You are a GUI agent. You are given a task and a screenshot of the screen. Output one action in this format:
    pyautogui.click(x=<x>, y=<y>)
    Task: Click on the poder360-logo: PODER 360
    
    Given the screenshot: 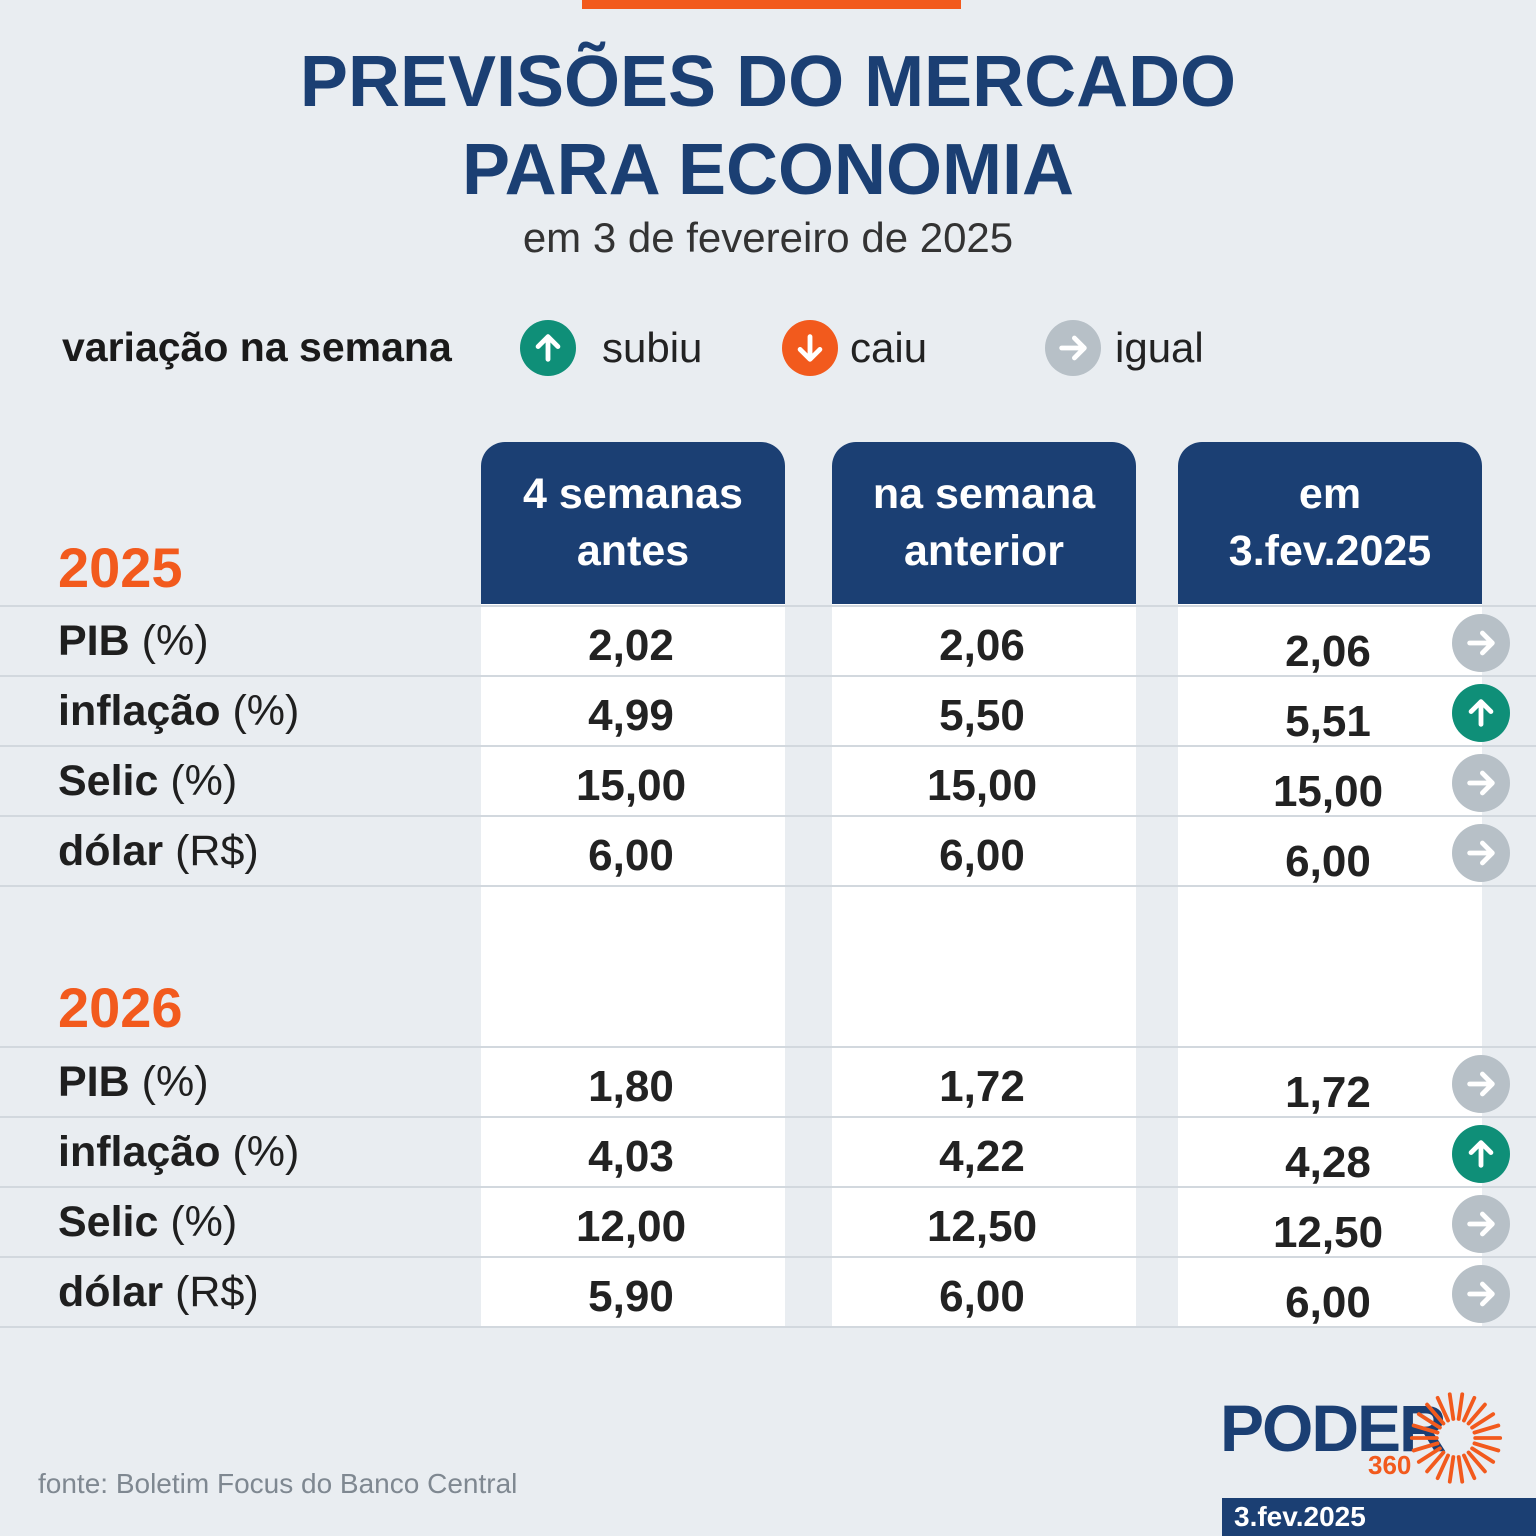 What is the action you would take?
    pyautogui.click(x=1365, y=1438)
    